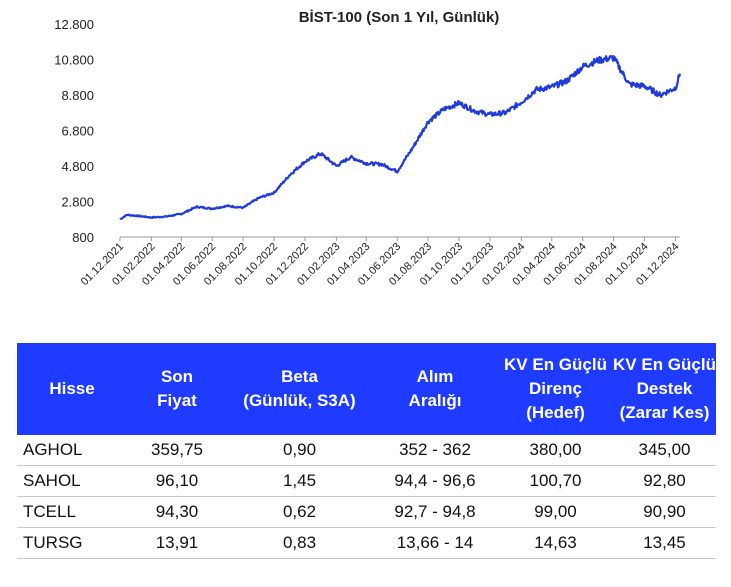 The width and height of the screenshot is (731, 587). What do you see at coordinates (177, 512) in the screenshot?
I see `cell-son-fiyat: 94,30` at bounding box center [177, 512].